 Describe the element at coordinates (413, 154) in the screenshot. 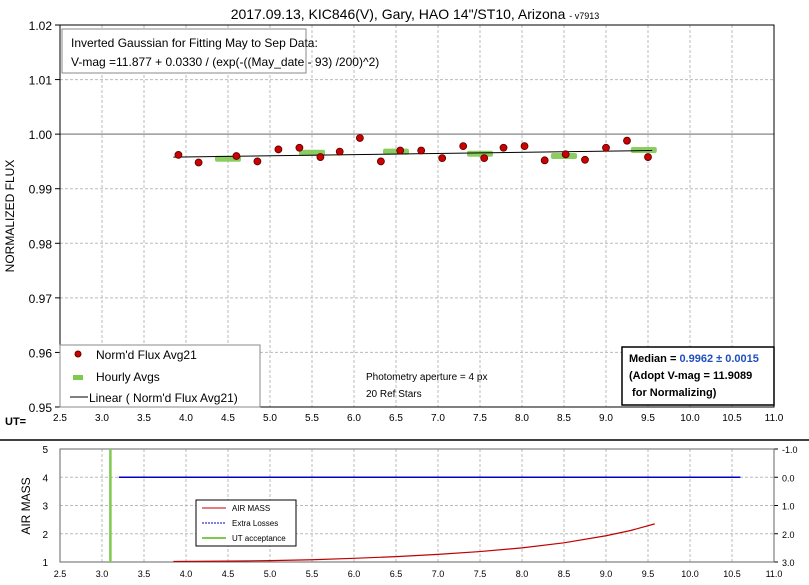

I see `linear-fit-line` at that location.